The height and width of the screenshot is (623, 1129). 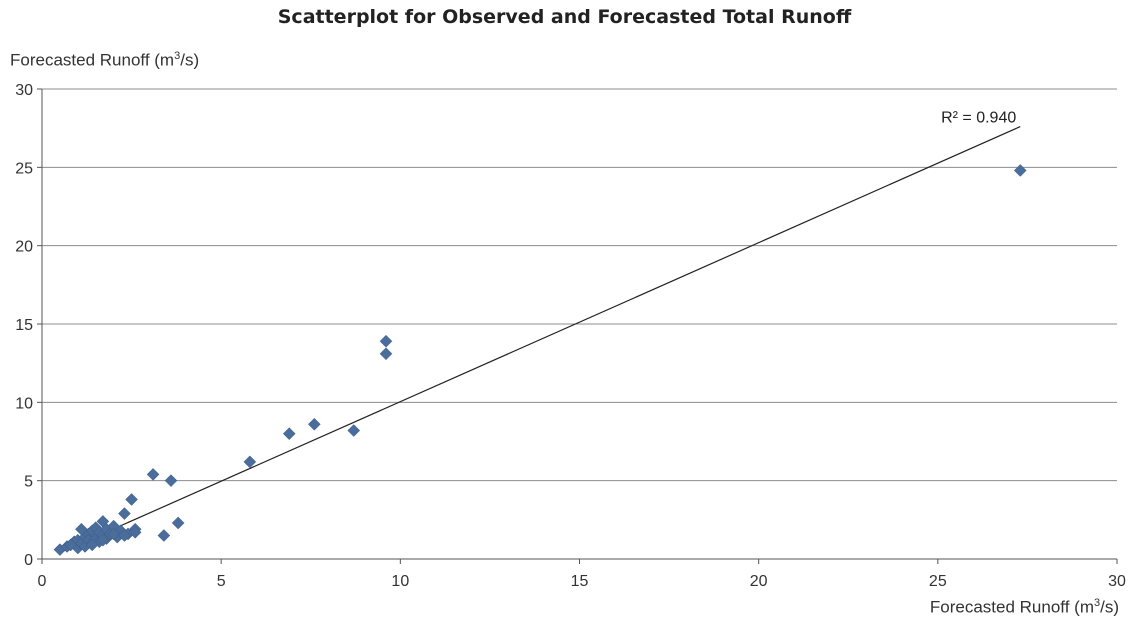 I want to click on x-tick-label: 15, so click(x=580, y=581).